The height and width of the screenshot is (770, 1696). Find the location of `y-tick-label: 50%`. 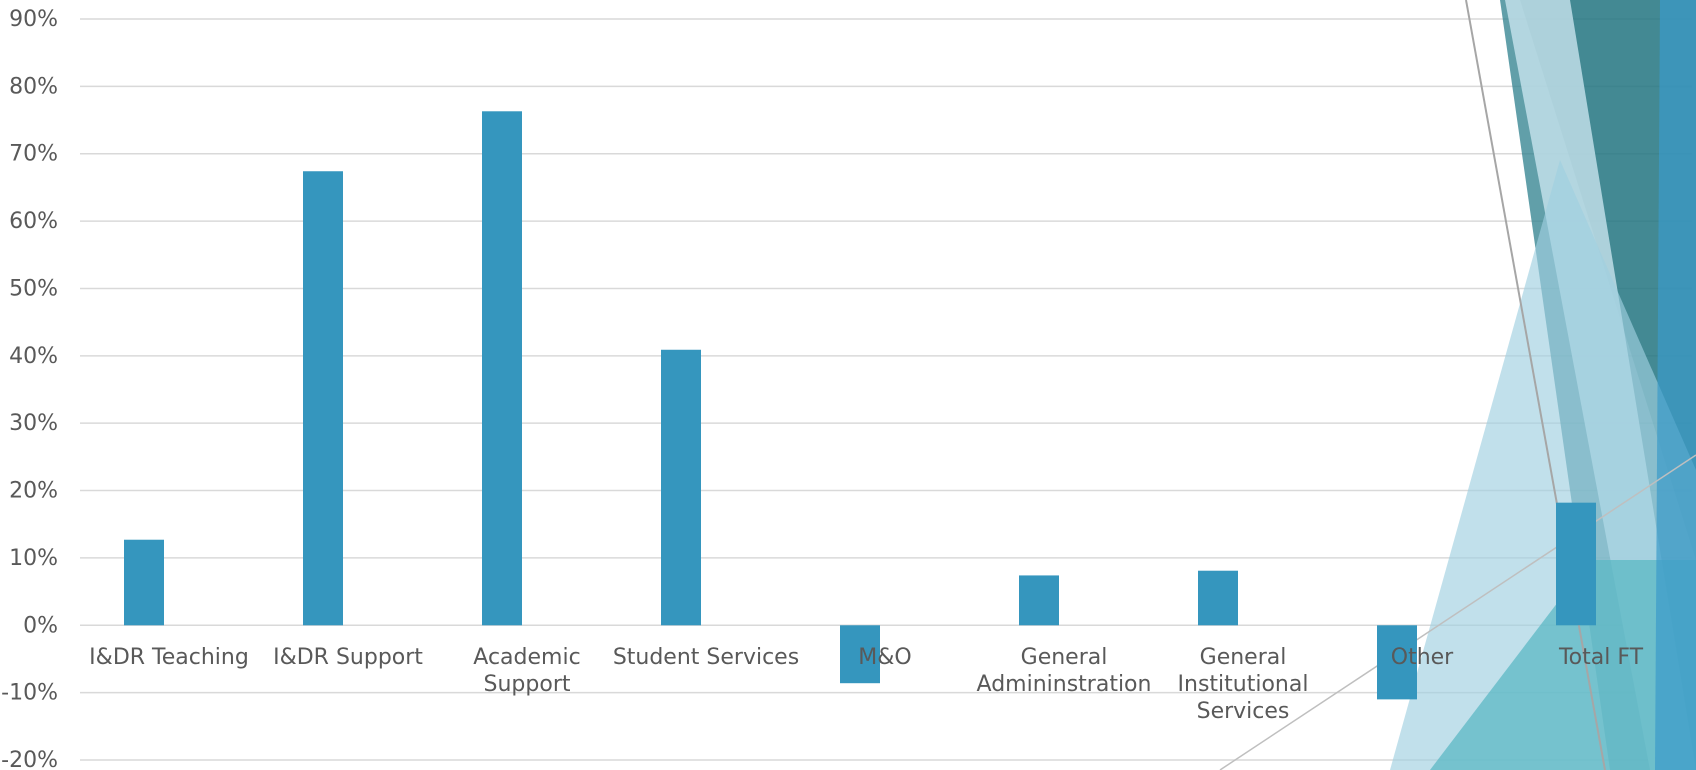

y-tick-label: 50% is located at coordinates (33, 288).